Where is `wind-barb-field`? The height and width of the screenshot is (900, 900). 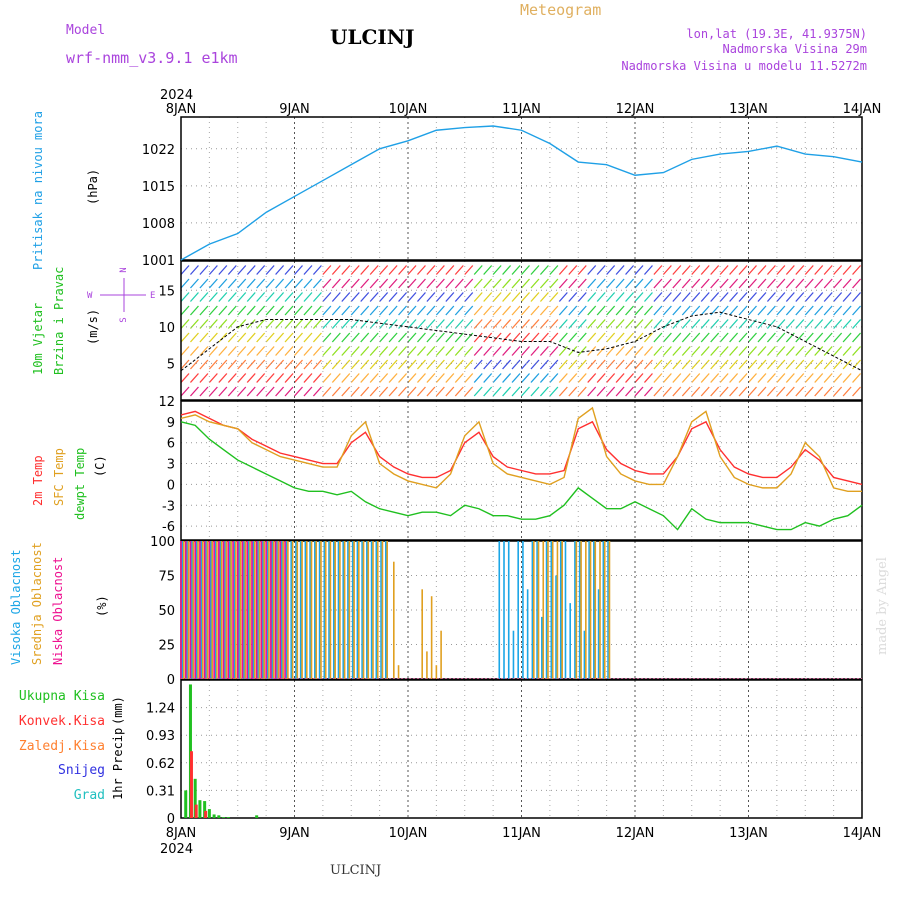 wind-barb-field is located at coordinates (521, 331).